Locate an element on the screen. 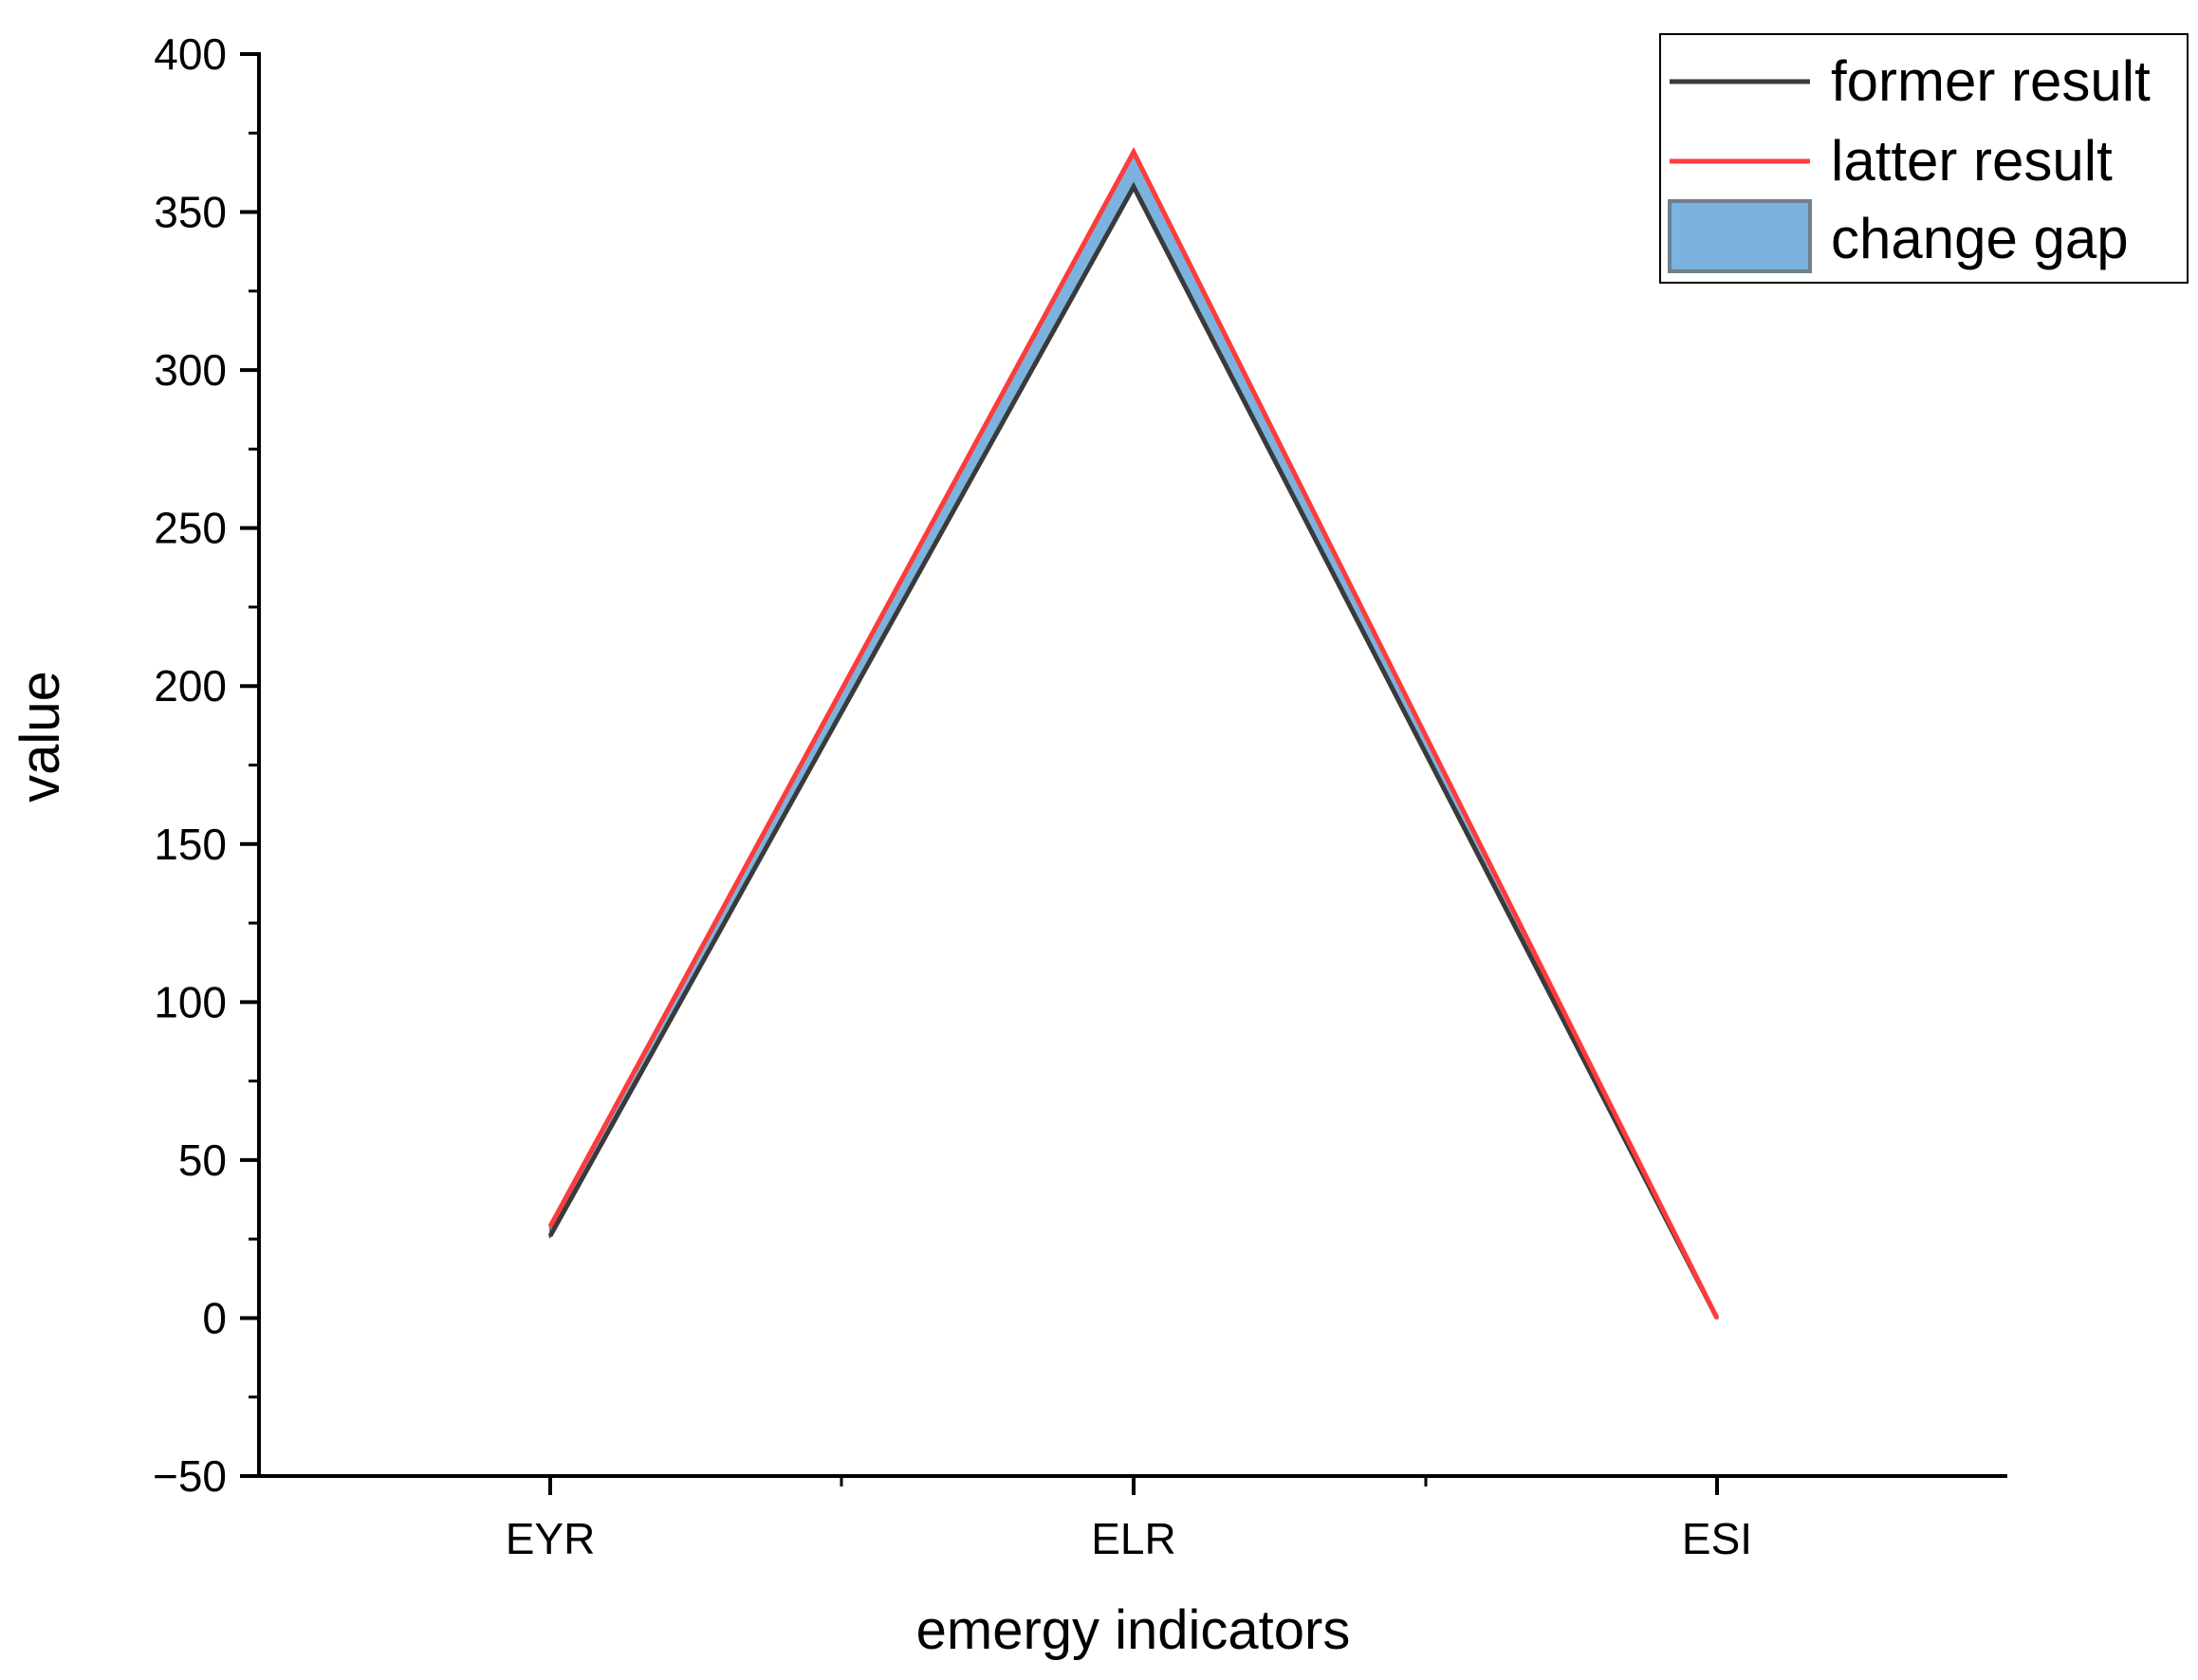 The image size is (2198, 1680). y-tick-label: 50 is located at coordinates (202, 1160).